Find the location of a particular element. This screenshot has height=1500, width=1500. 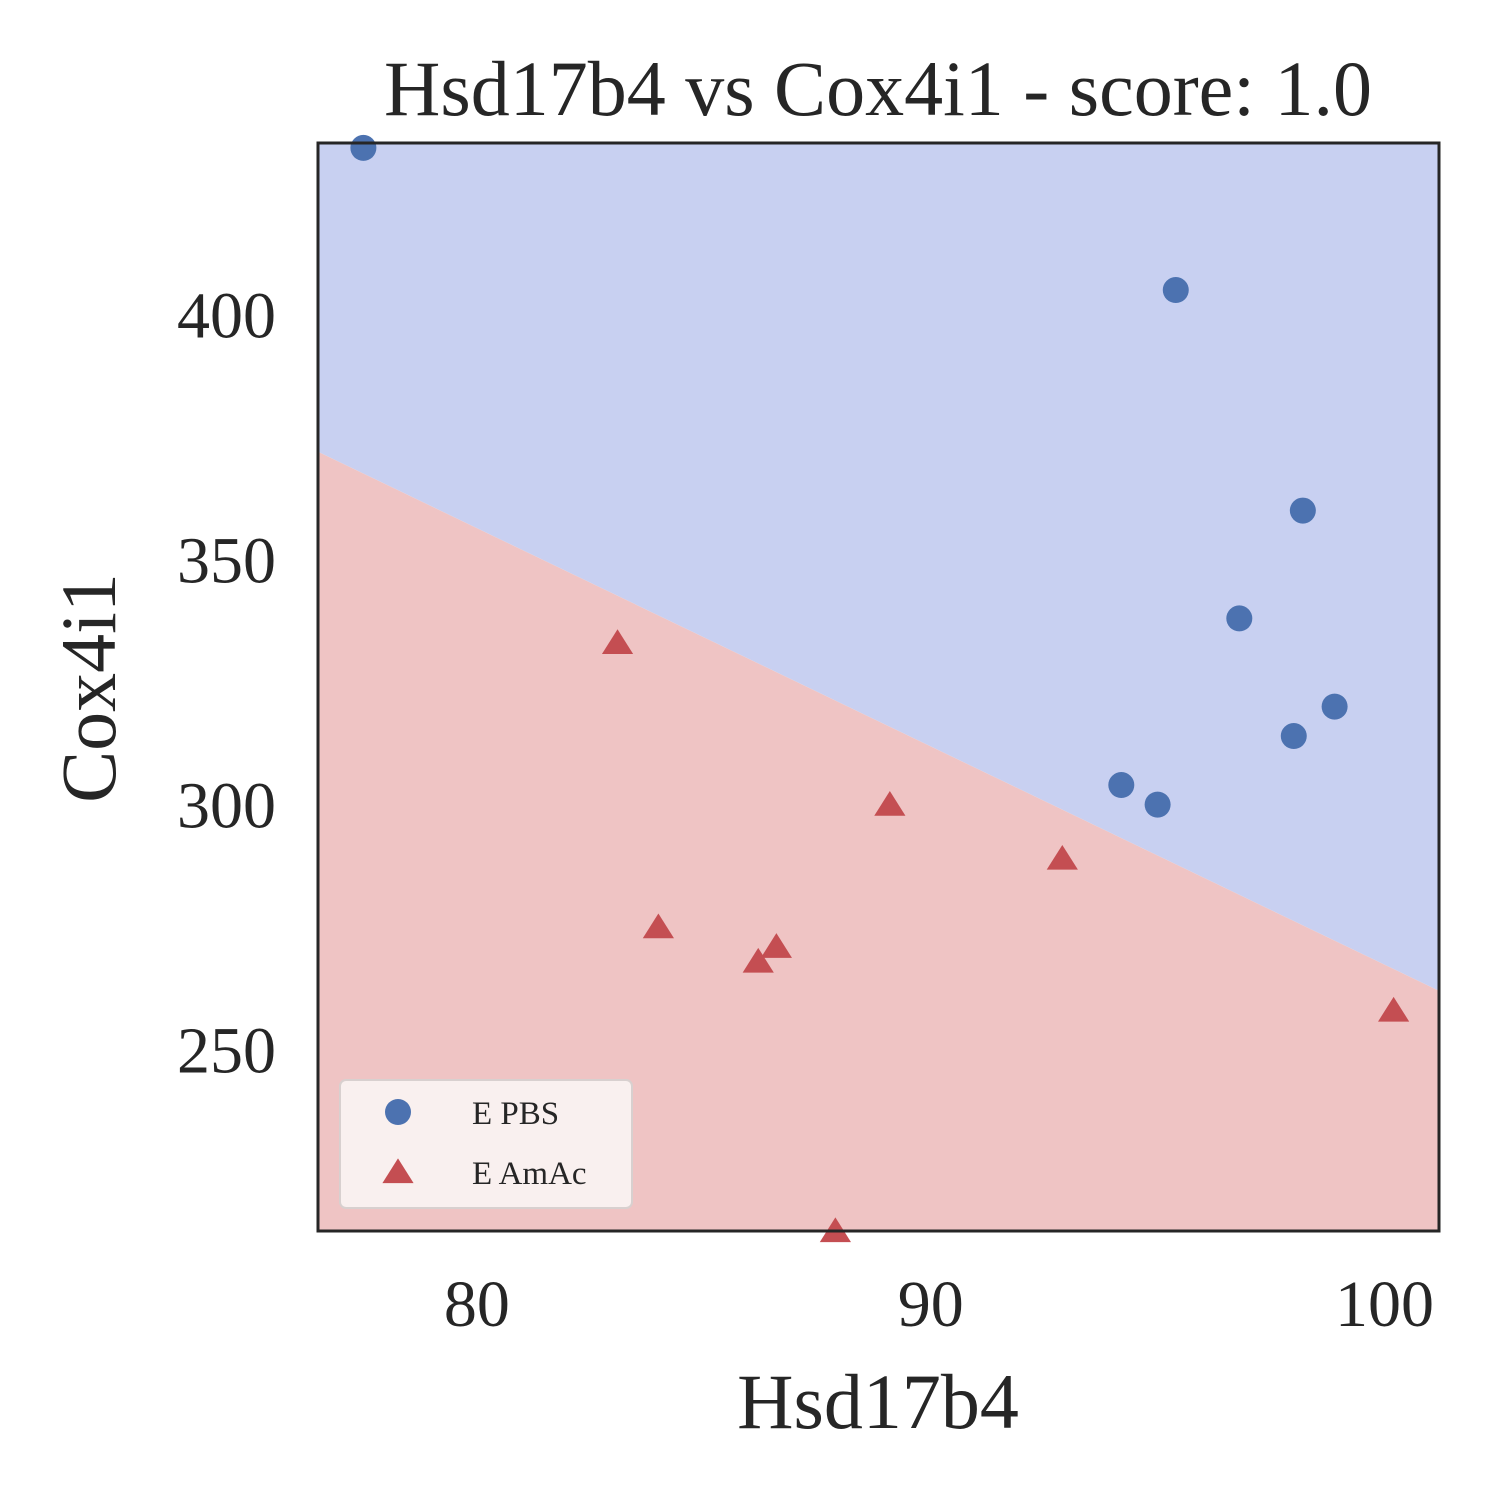

x-axis-title: Hsd17b4 is located at coordinates (878, 1401).